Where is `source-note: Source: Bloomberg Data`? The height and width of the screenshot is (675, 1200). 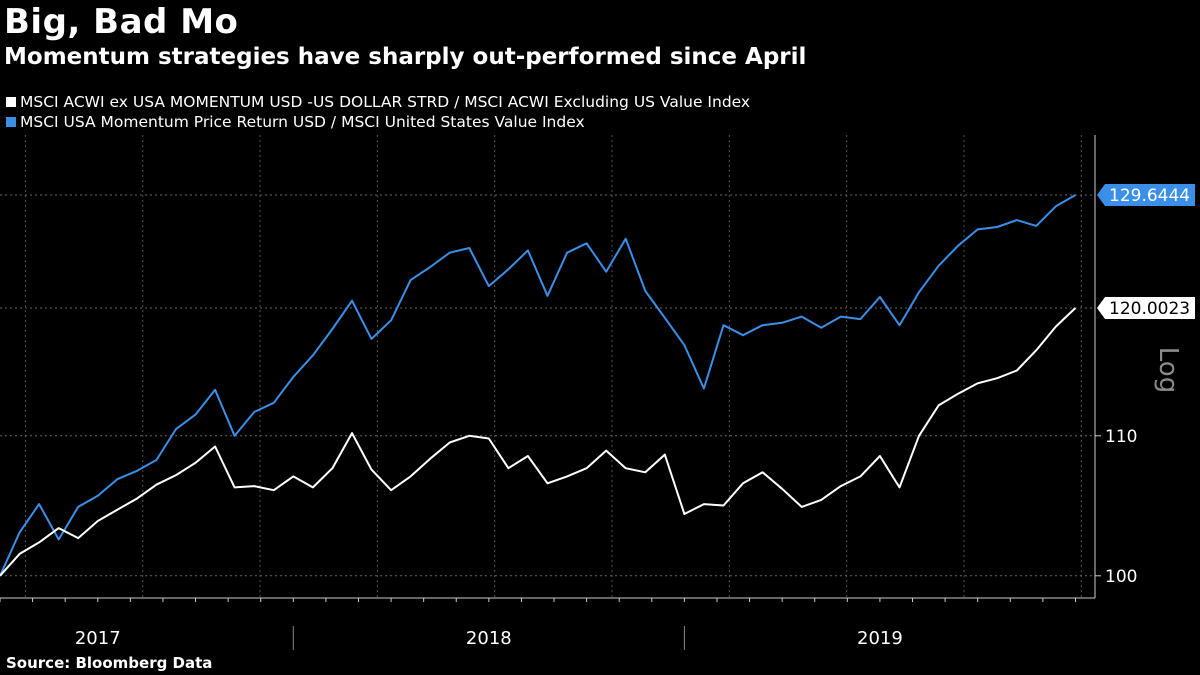 source-note: Source: Bloomberg Data is located at coordinates (109, 663).